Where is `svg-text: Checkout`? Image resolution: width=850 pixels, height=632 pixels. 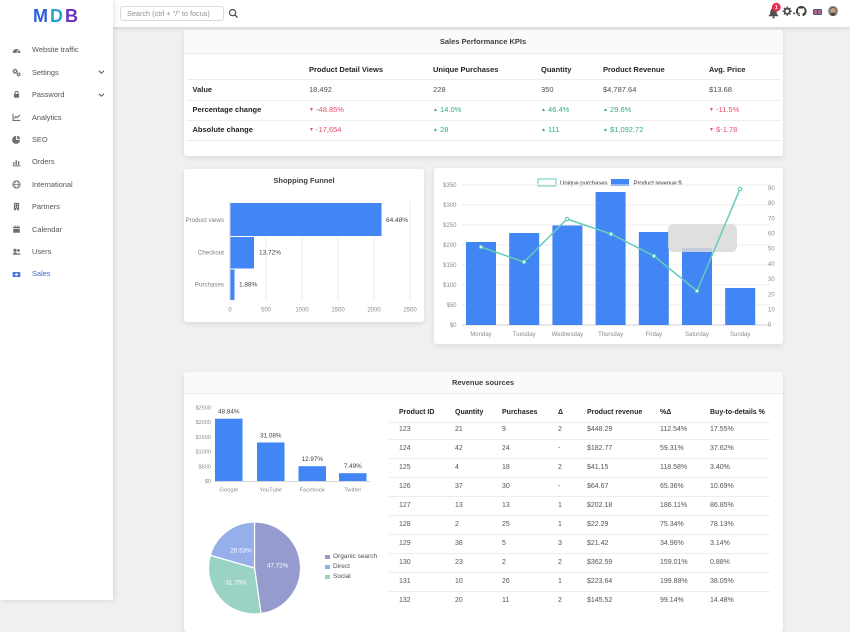 svg-text: Checkout is located at coordinates (211, 253).